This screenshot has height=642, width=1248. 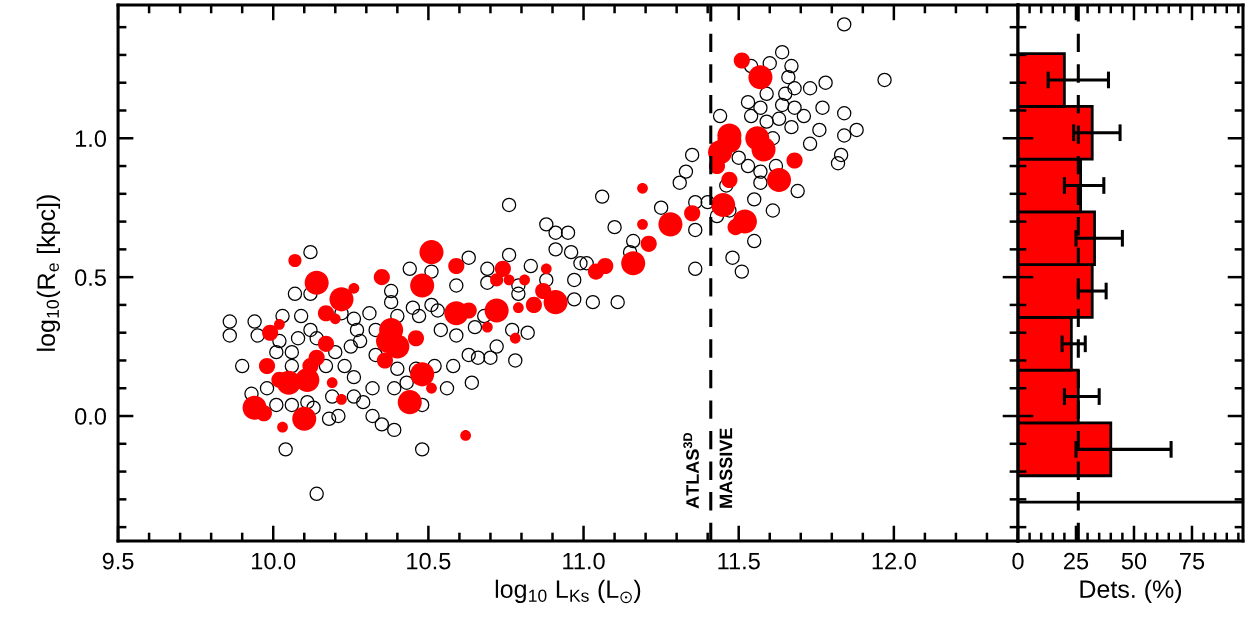 What do you see at coordinates (90, 277) in the screenshot?
I see `y-tick-label: 0.5` at bounding box center [90, 277].